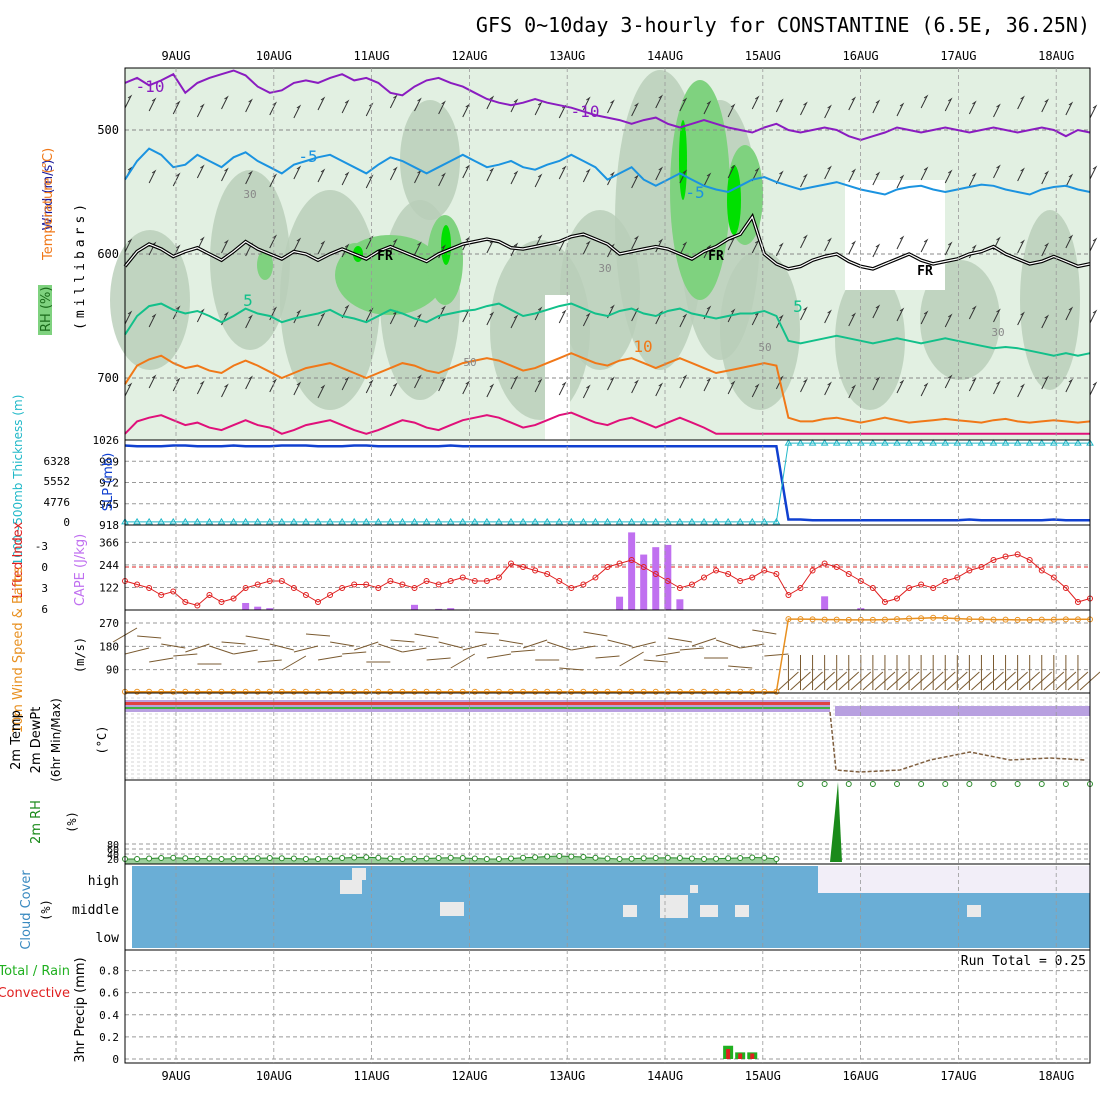 This screenshot has width=1100, height=1100. What do you see at coordinates (958, 1076) in the screenshot?
I see `date-label-bottom: 17AUG` at bounding box center [958, 1076].